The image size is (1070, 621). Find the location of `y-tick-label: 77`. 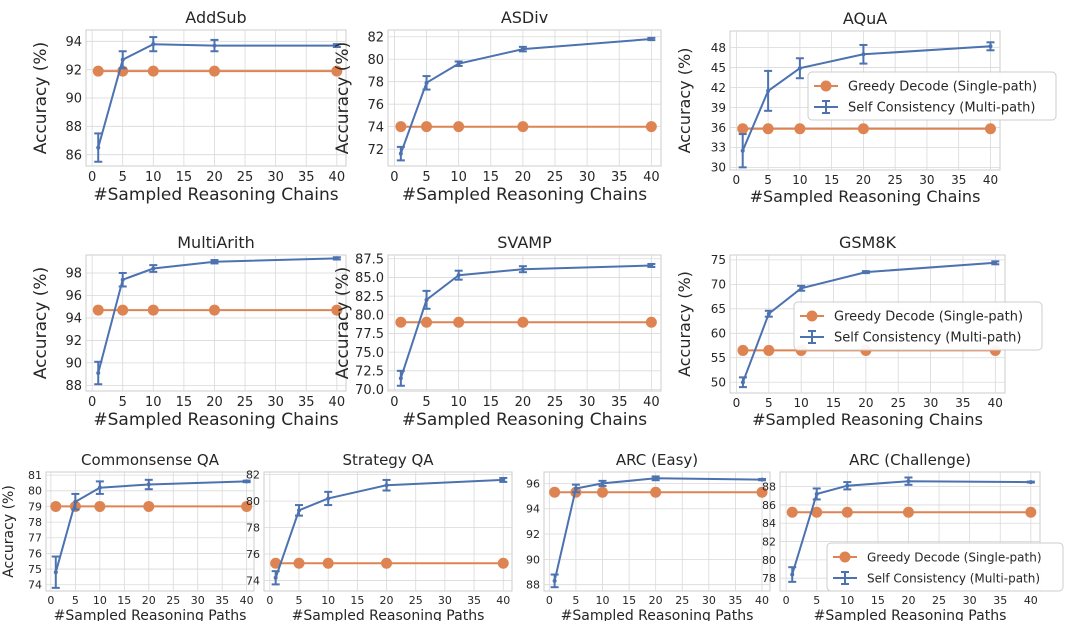

y-tick-label: 77 is located at coordinates (35, 538).